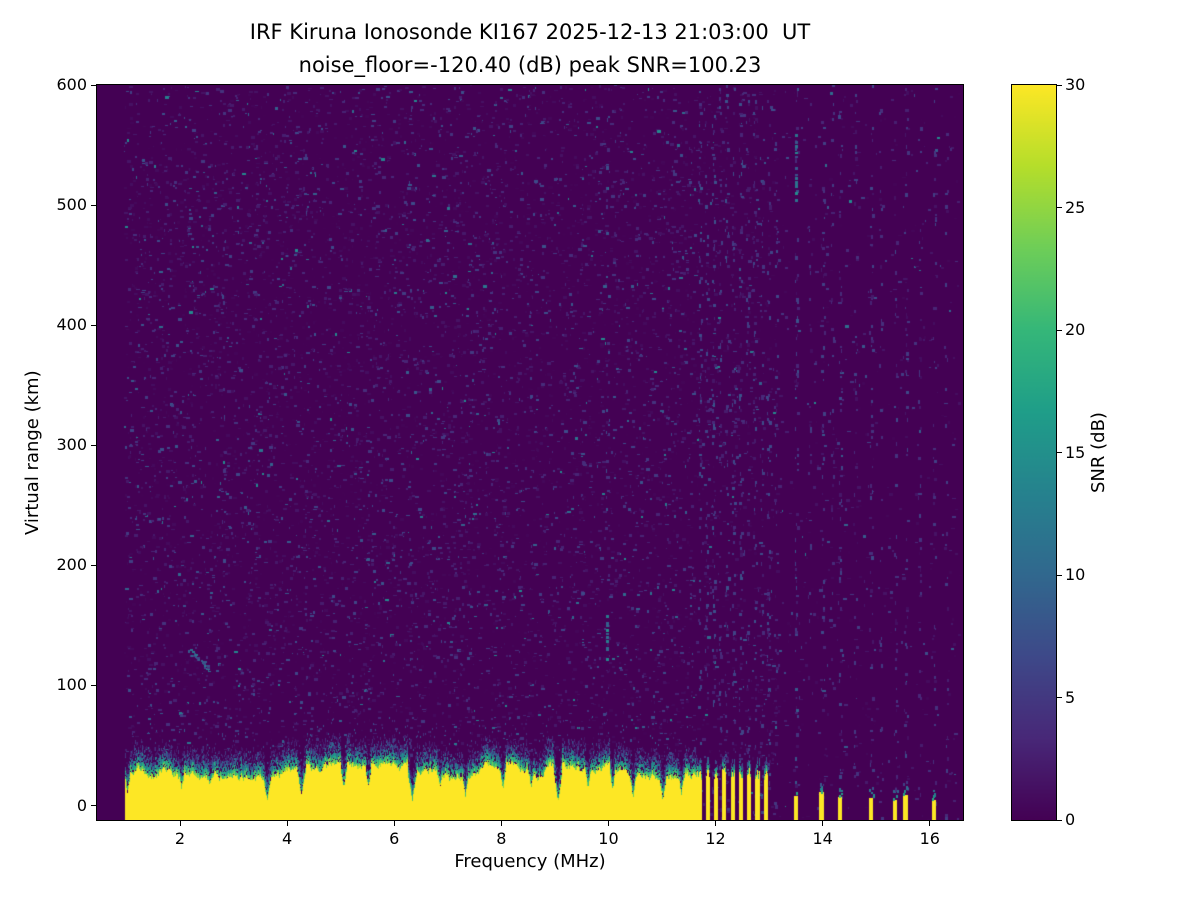  What do you see at coordinates (530, 65) in the screenshot?
I see `chart-title-line2: noise_floor=-120.40 (dB) peak SNR=100.23` at bounding box center [530, 65].